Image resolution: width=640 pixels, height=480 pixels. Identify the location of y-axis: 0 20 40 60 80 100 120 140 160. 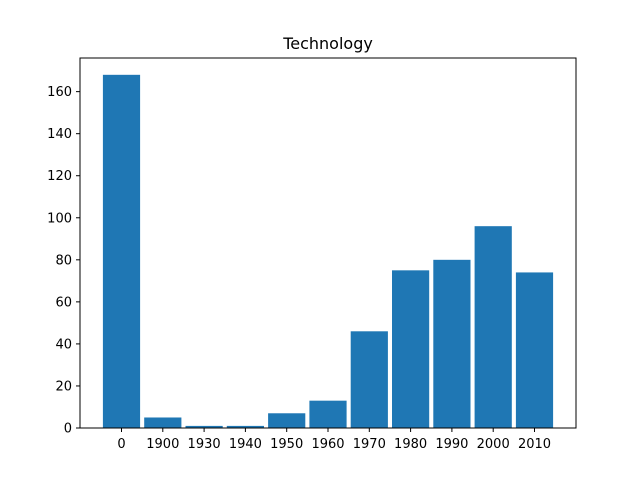
(63, 261).